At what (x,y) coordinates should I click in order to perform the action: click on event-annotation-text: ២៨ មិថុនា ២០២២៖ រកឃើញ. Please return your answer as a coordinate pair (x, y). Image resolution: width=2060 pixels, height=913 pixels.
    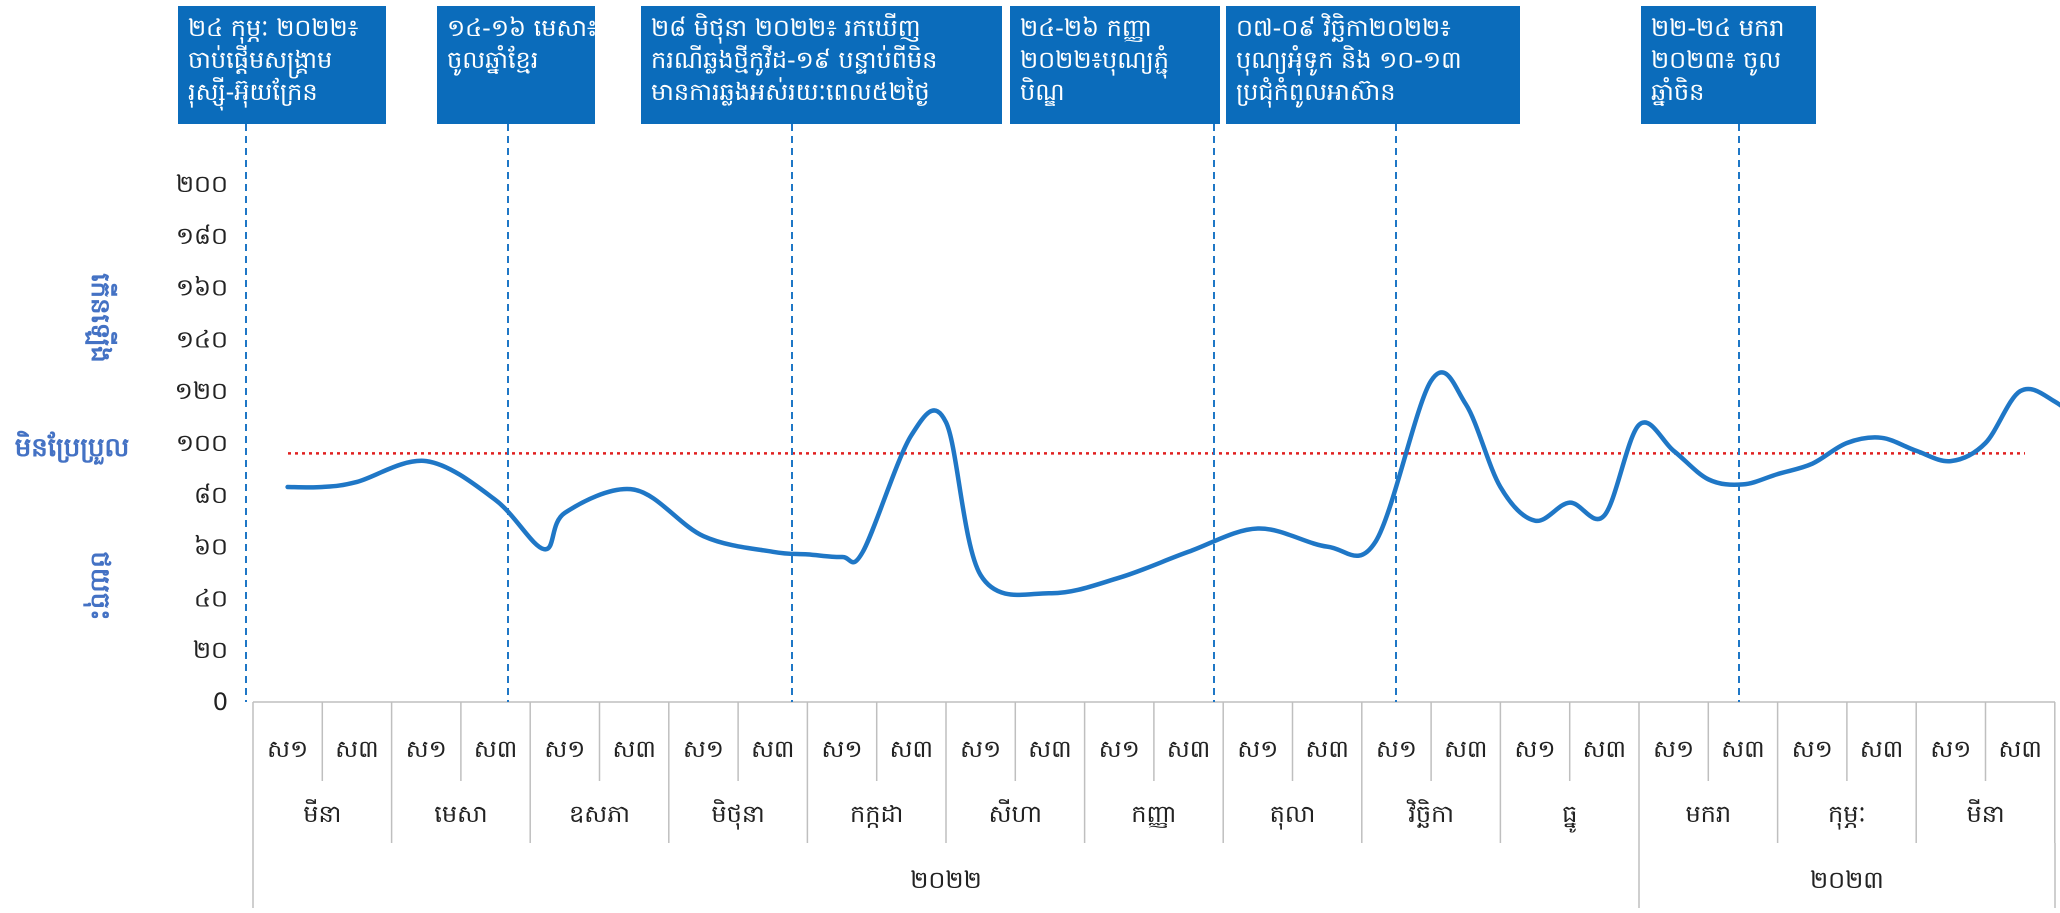
    Looking at the image, I should click on (786, 28).